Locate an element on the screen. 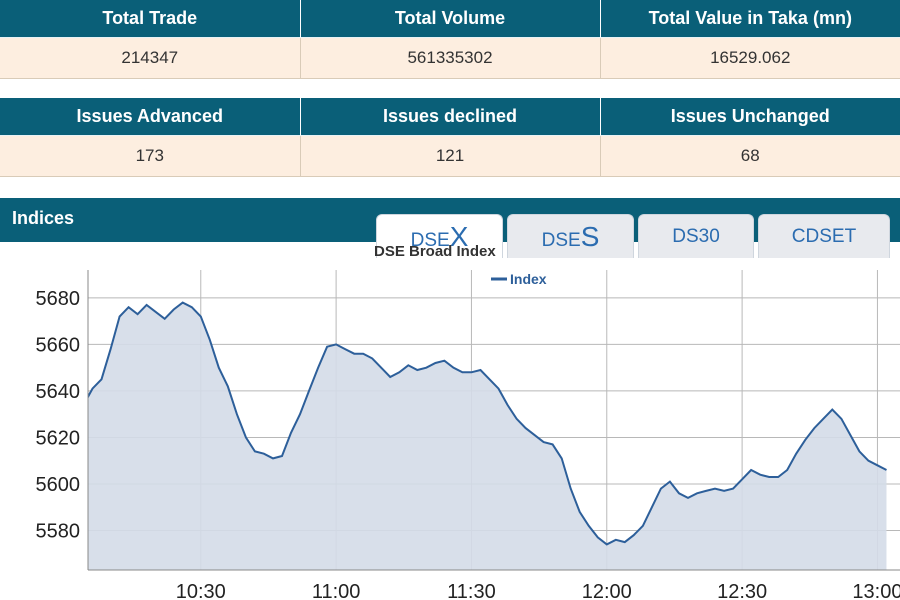  tab-dses-suffix: S is located at coordinates (590, 236).